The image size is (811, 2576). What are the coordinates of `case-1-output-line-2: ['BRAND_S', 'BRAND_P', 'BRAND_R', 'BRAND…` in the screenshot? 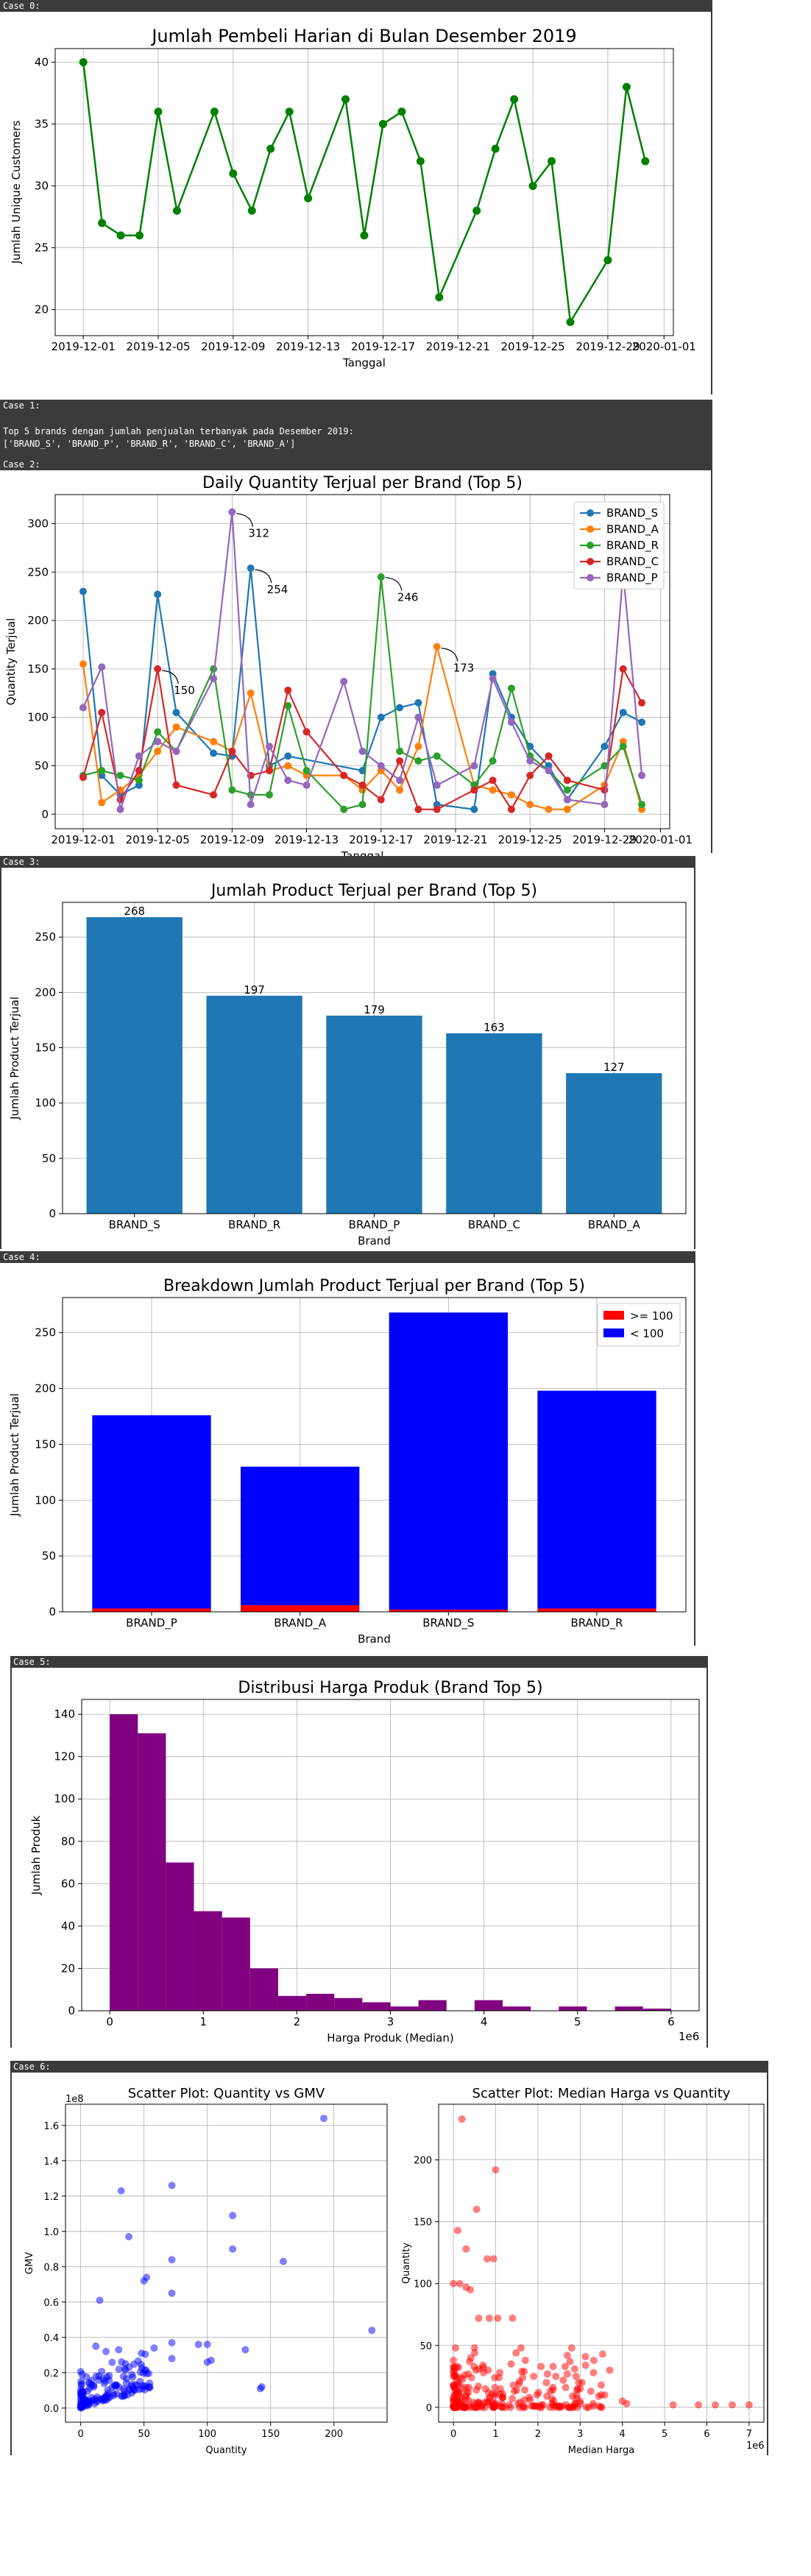 It's located at (149, 444).